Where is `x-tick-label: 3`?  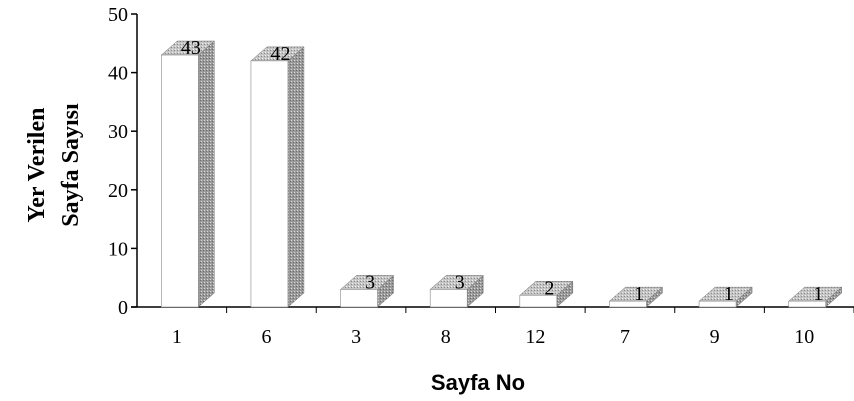 x-tick-label: 3 is located at coordinates (356, 337).